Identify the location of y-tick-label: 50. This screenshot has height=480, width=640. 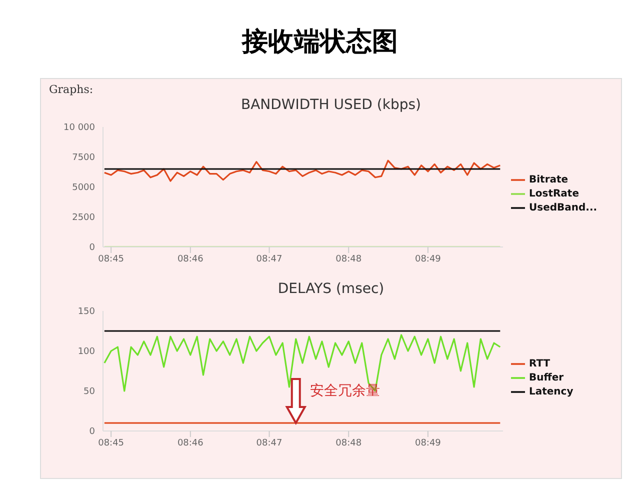
(90, 392).